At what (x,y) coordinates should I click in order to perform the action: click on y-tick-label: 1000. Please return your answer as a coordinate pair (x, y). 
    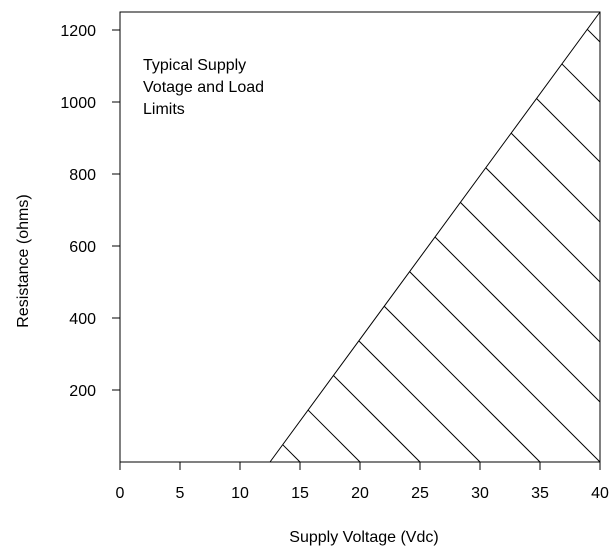
    Looking at the image, I should click on (78, 103).